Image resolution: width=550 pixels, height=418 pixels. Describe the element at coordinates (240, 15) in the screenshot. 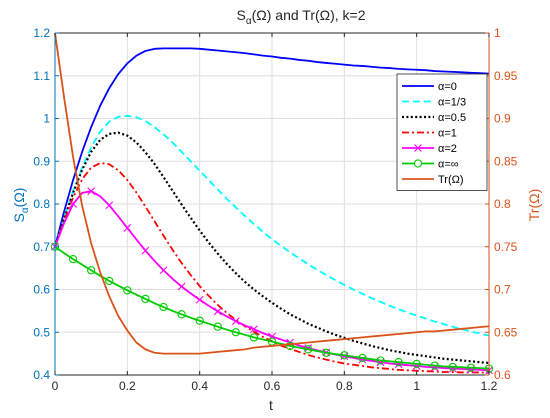

I see `chart-title-main: S` at that location.